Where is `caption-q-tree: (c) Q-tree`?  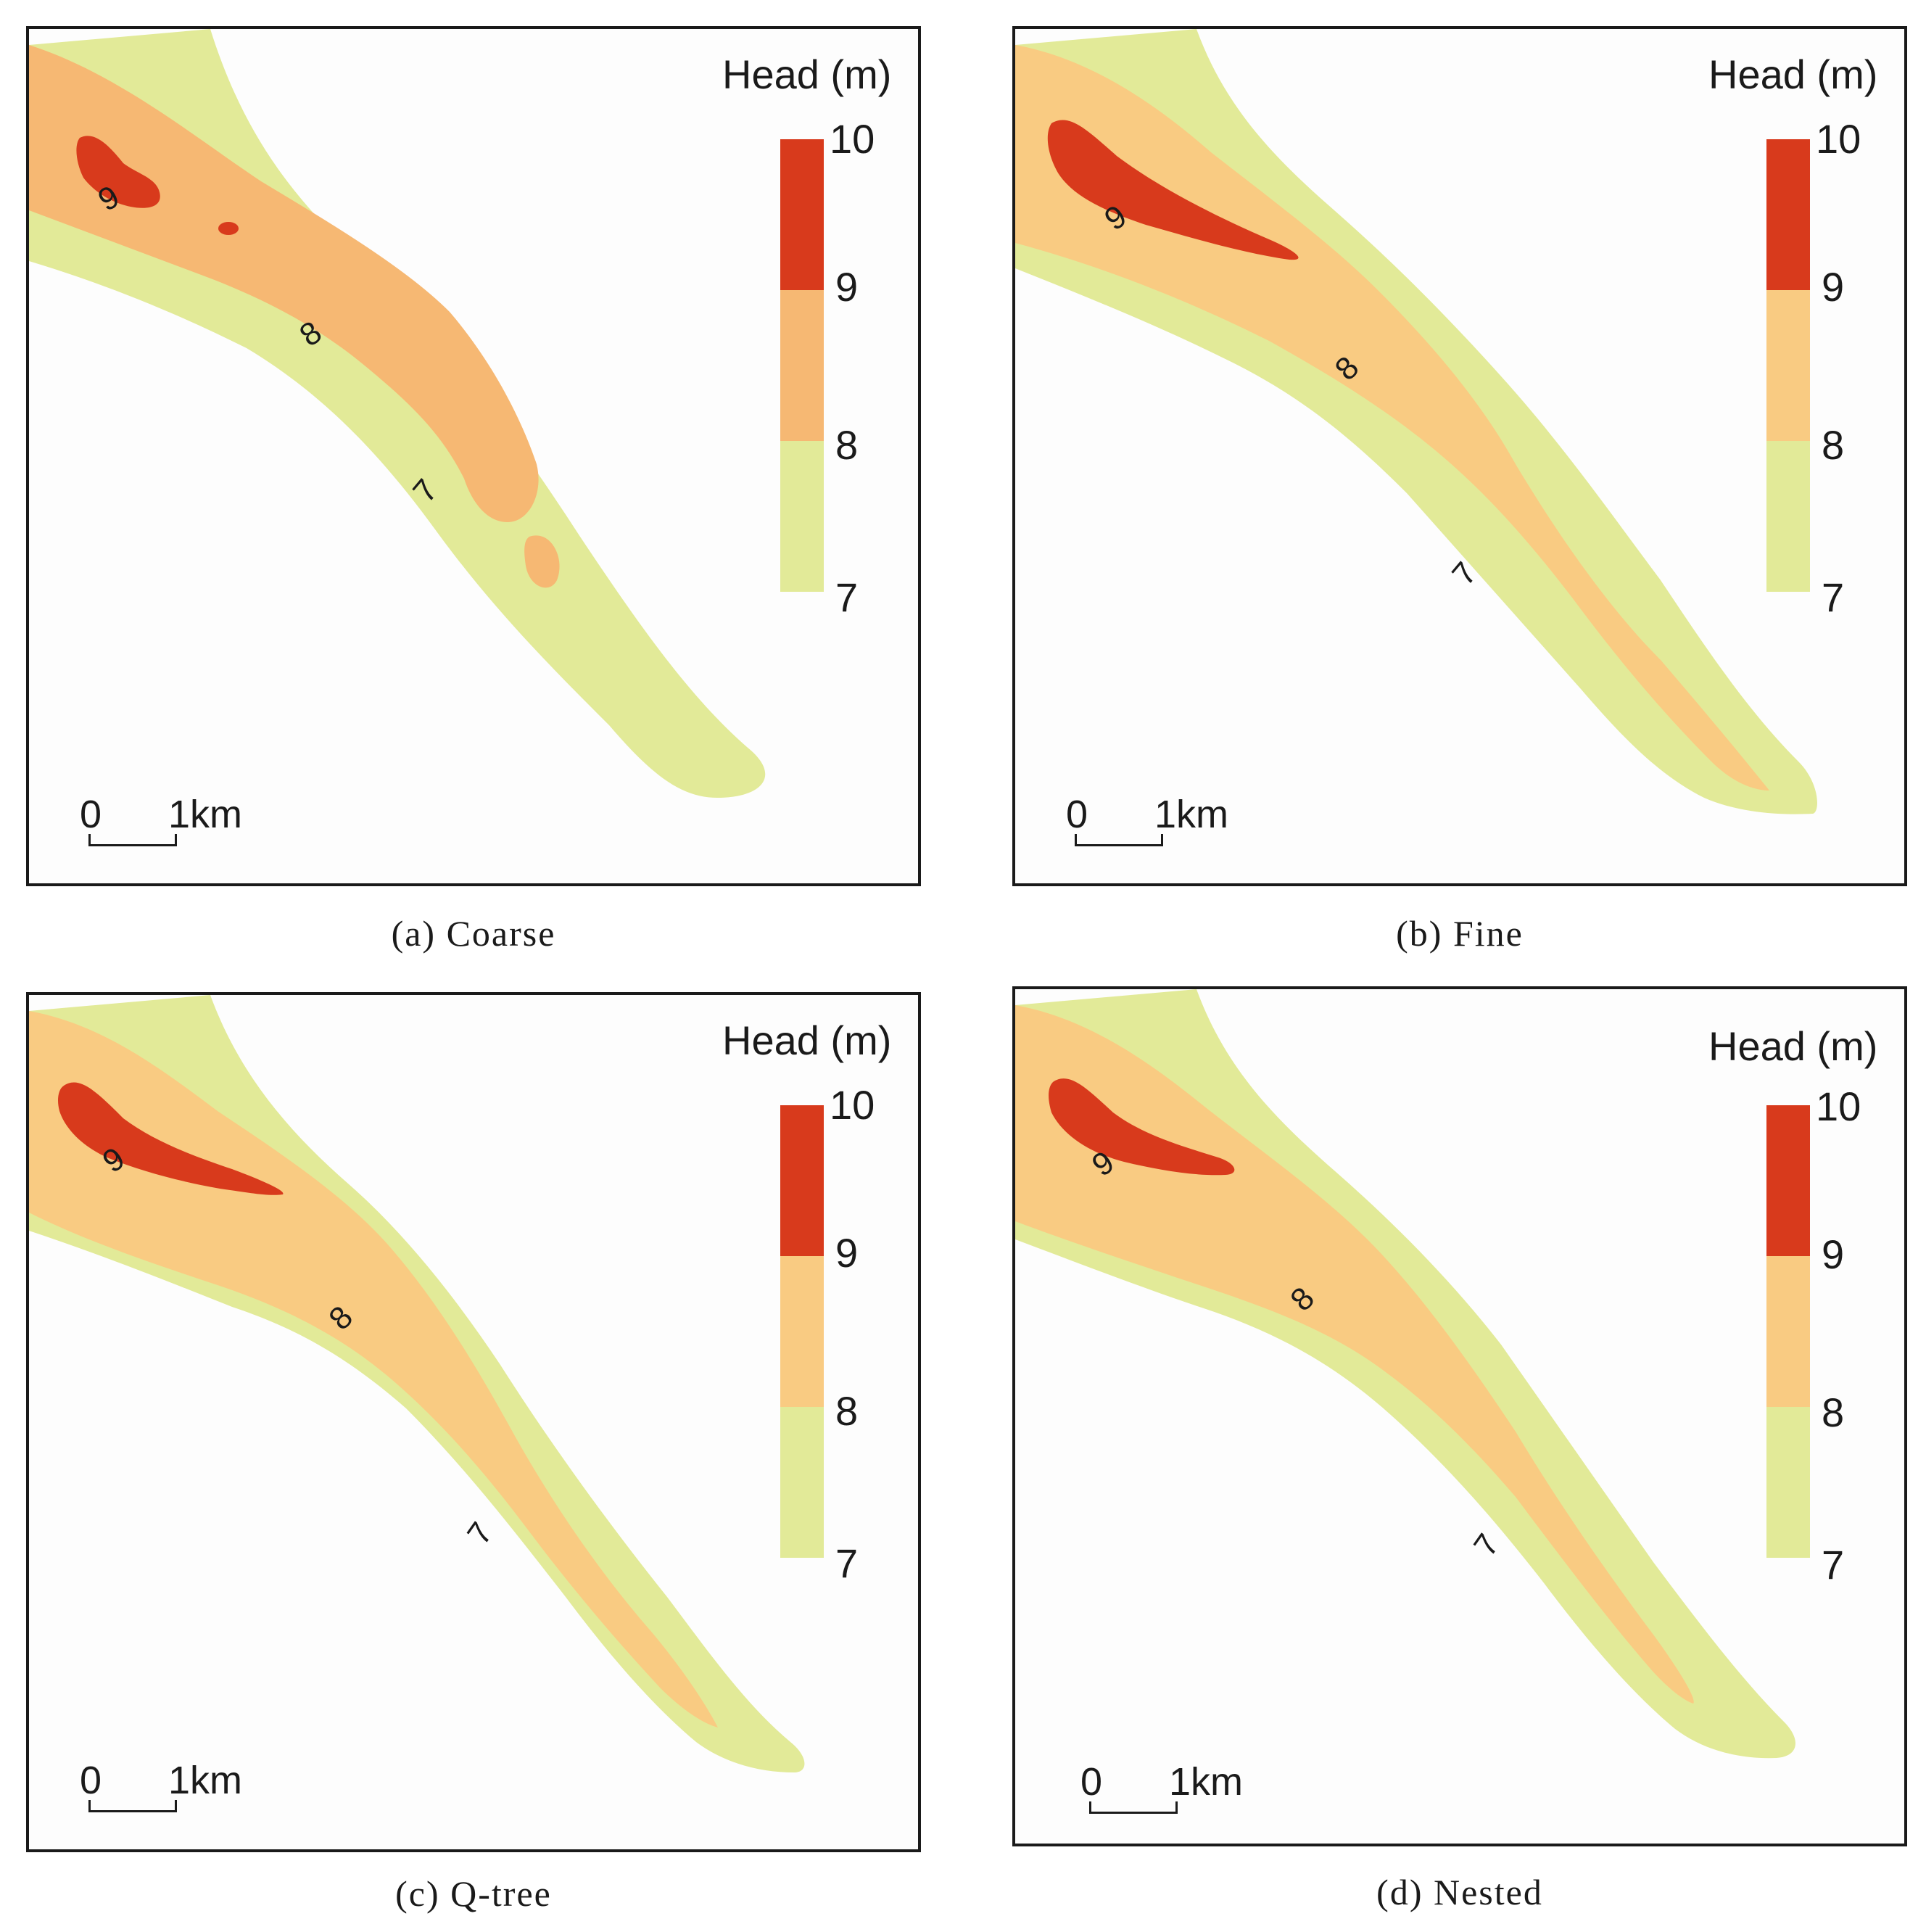
caption-q-tree: (c) Q-tree is located at coordinates (474, 1893).